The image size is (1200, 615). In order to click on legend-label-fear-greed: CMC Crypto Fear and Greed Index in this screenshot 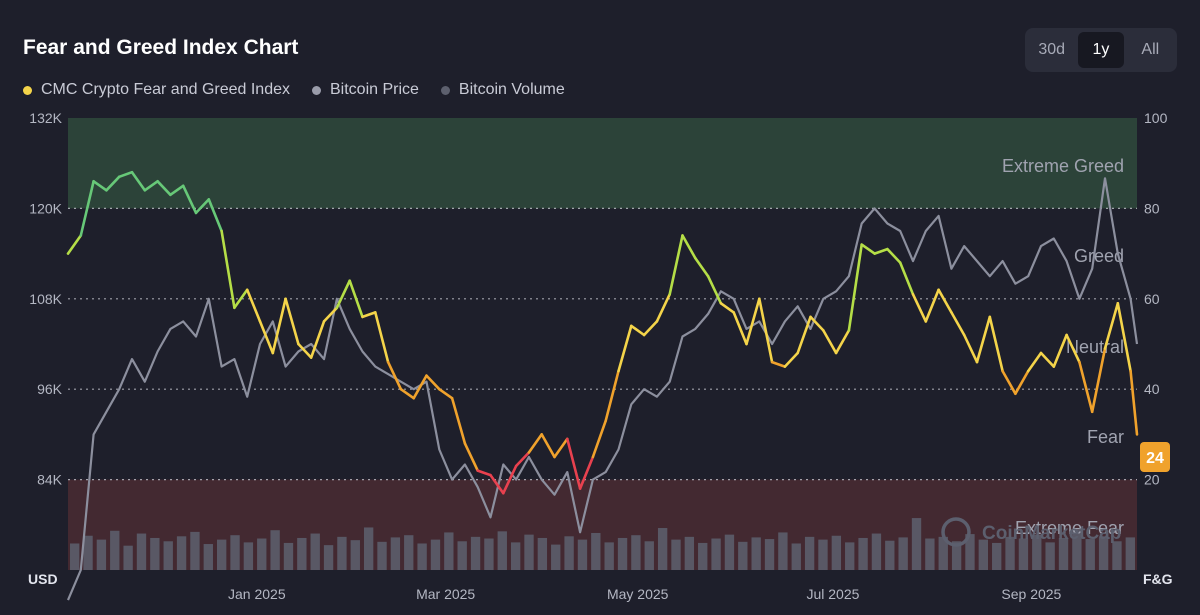, I will do `click(165, 89)`.